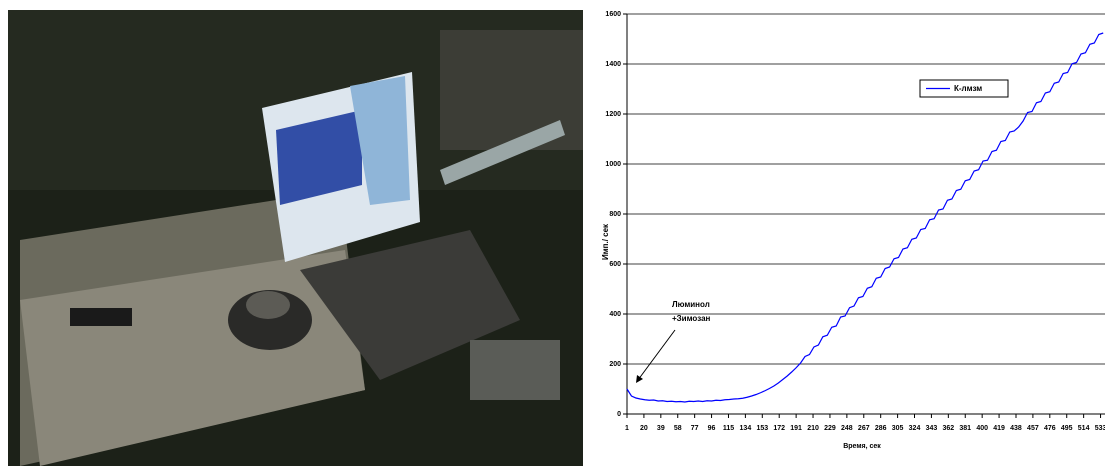  What do you see at coordinates (1033, 428) in the screenshot?
I see `x-tick-label: 457` at bounding box center [1033, 428].